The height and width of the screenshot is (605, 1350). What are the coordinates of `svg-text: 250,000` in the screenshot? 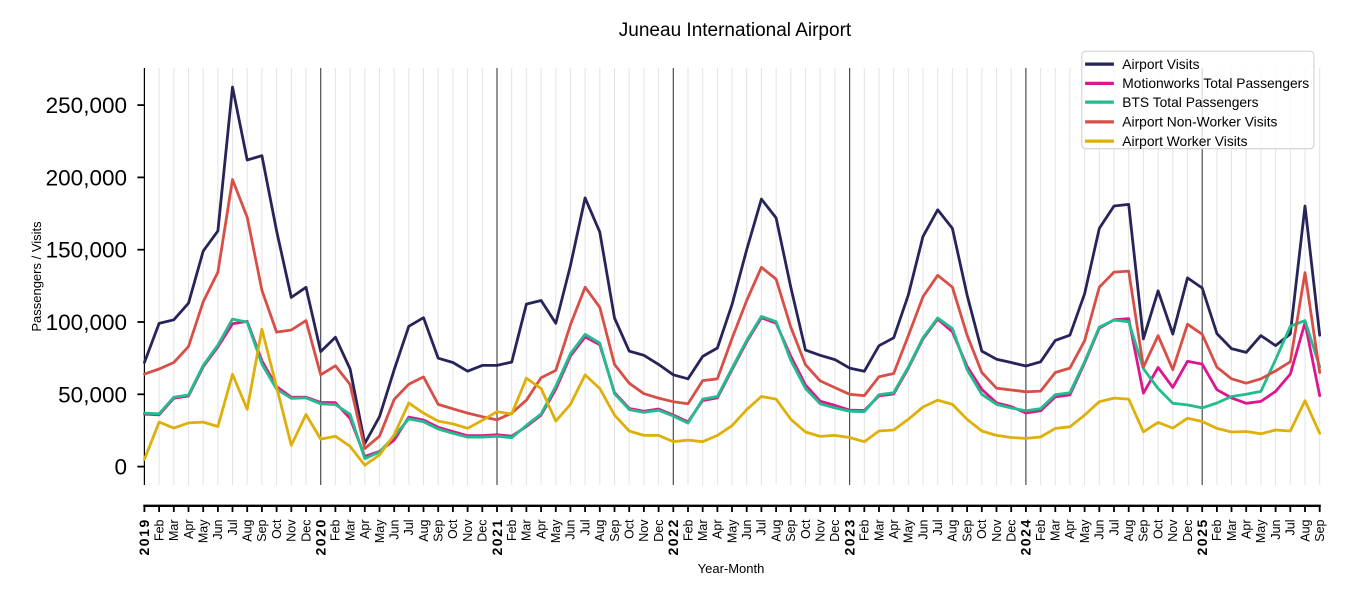 It's located at (86, 105).